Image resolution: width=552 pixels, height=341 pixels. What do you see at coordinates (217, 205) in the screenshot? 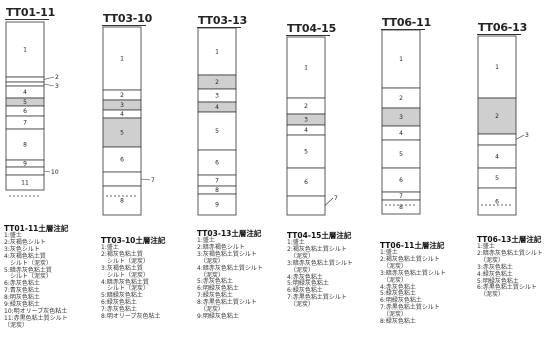
I see `layer-number-label: 9` at bounding box center [217, 205].